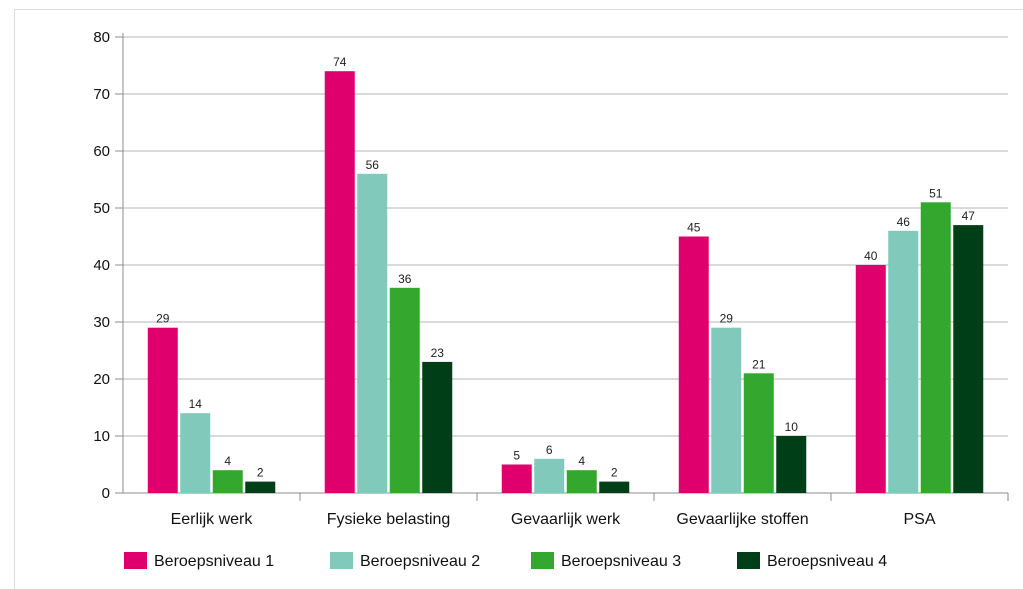 The image size is (1023, 589). What do you see at coordinates (694, 228) in the screenshot?
I see `data-label: 45` at bounding box center [694, 228].